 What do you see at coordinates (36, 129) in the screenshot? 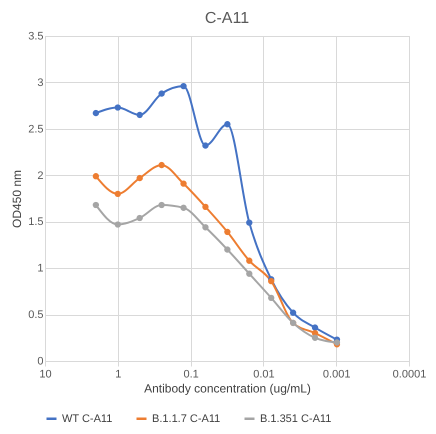
I see `y-tick-label: 2.5` at bounding box center [36, 129].